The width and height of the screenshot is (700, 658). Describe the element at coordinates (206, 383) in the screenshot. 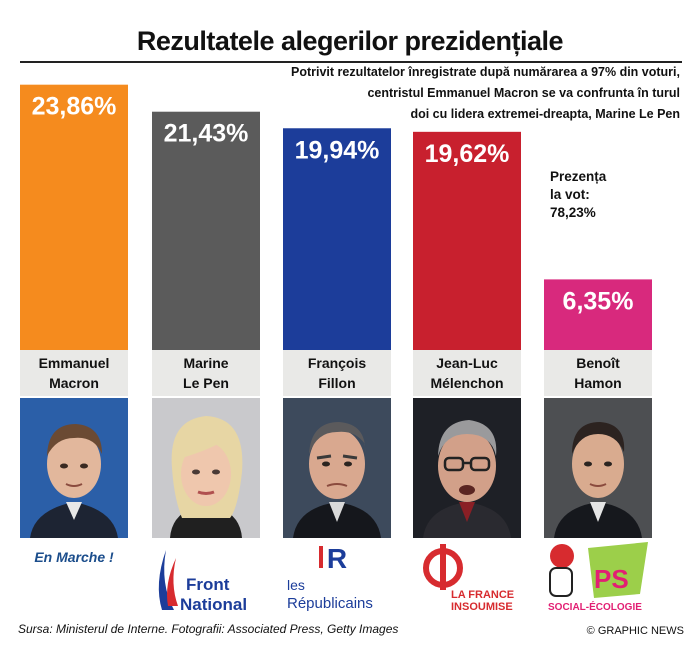

I see `name-line: Le Pen` at that location.